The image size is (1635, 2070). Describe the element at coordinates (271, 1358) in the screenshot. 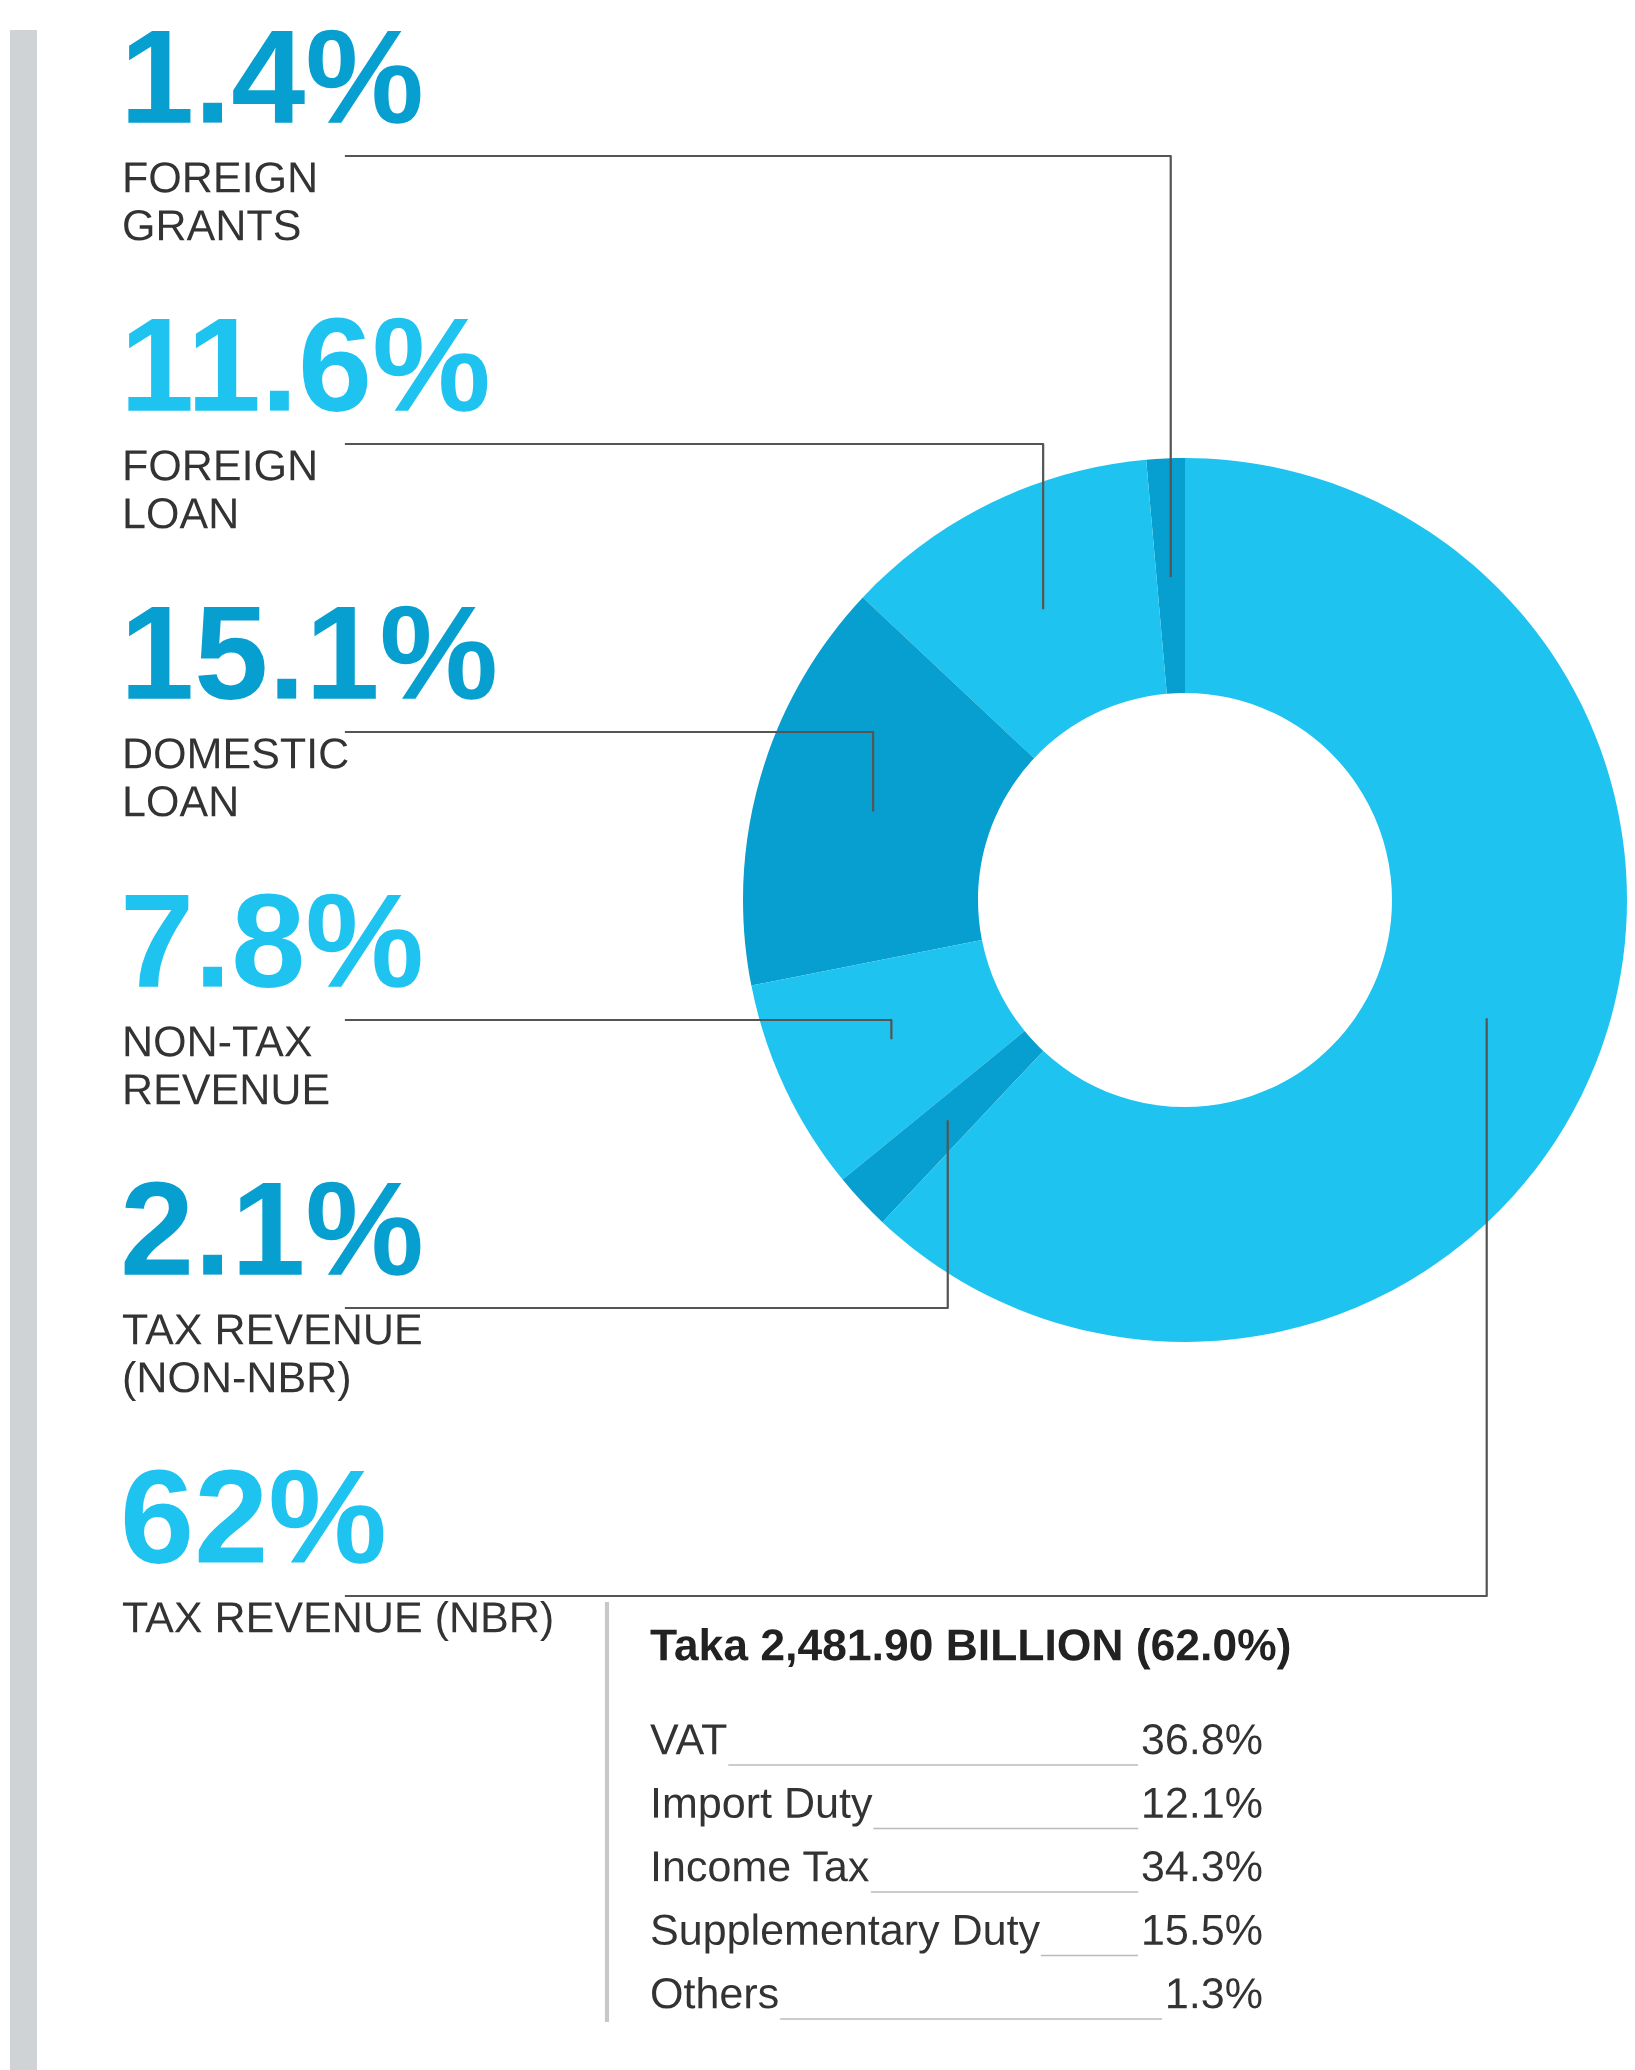

I see `slice-label: TAX REVENUE (NON-NBR)` at that location.